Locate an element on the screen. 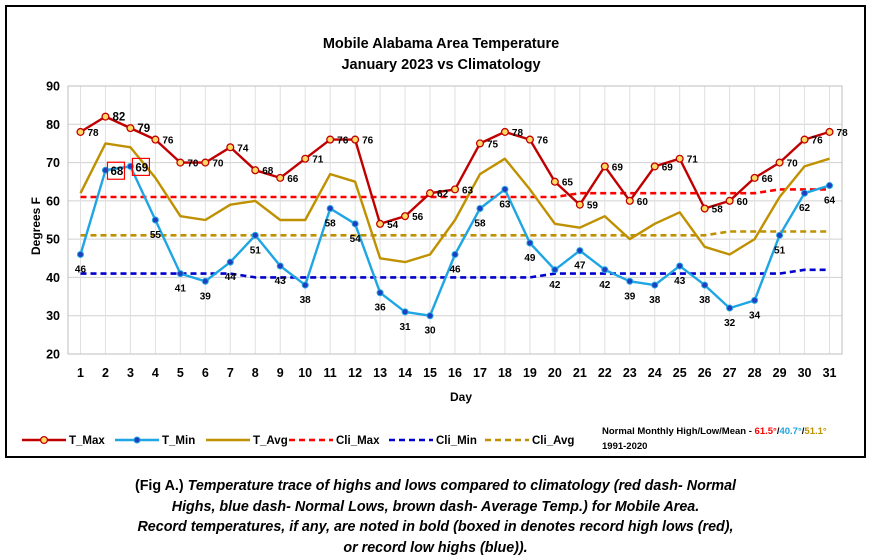  legend-label: T_Avg is located at coordinates (270, 441).